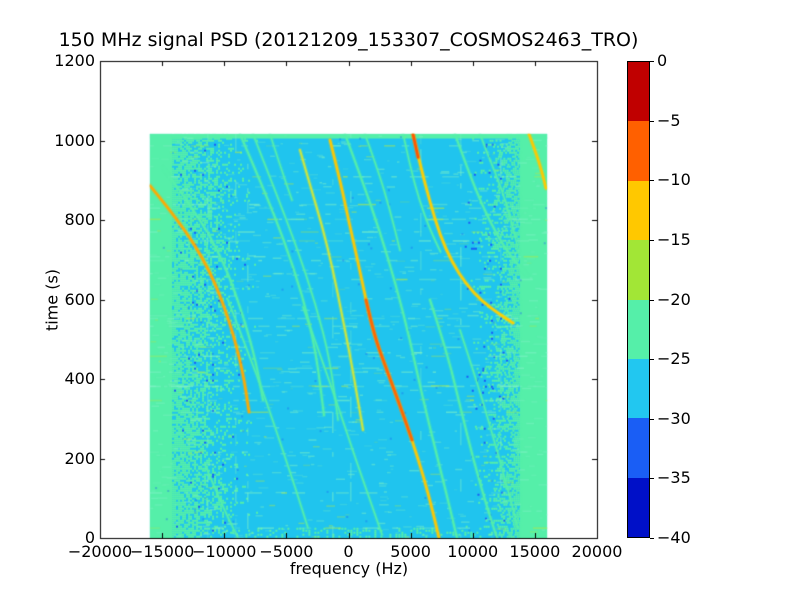 The height and width of the screenshot is (600, 800). What do you see at coordinates (669, 120) in the screenshot?
I see `colorbar-tick-label: −5` at bounding box center [669, 120].